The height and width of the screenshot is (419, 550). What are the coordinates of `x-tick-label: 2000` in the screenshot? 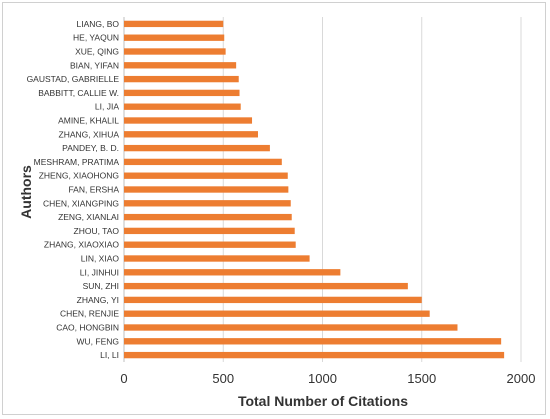 It's located at (521, 378).